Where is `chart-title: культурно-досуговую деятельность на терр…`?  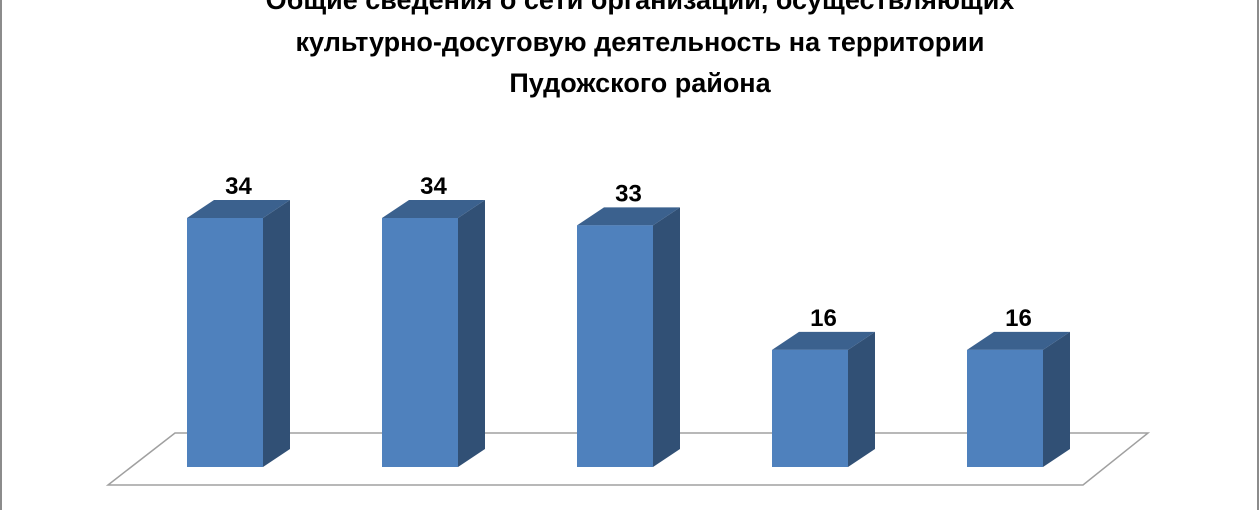
chart-title: культурно-досуговую деятельность на терр… is located at coordinates (640, 42).